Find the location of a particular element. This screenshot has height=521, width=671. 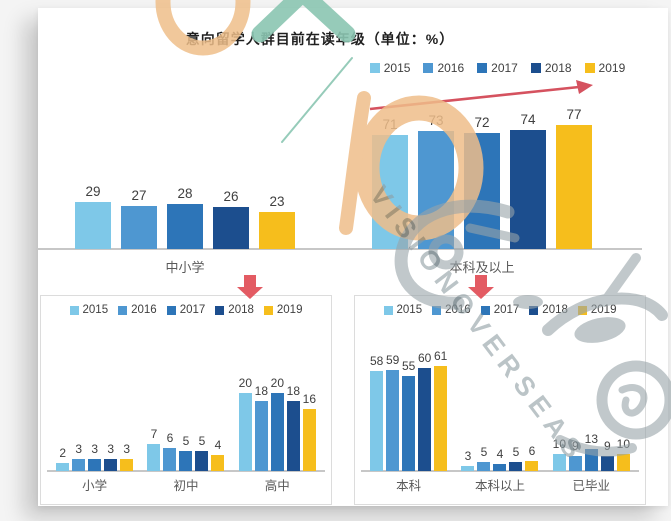

bar-column: 4 is located at coordinates (500, 459).